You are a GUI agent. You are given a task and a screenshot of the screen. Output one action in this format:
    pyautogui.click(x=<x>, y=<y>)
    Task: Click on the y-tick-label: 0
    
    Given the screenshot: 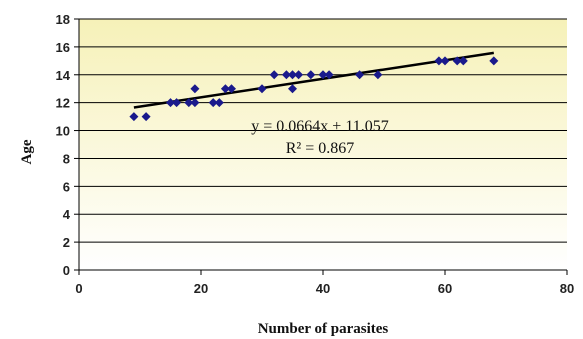 What is the action you would take?
    pyautogui.click(x=66, y=270)
    